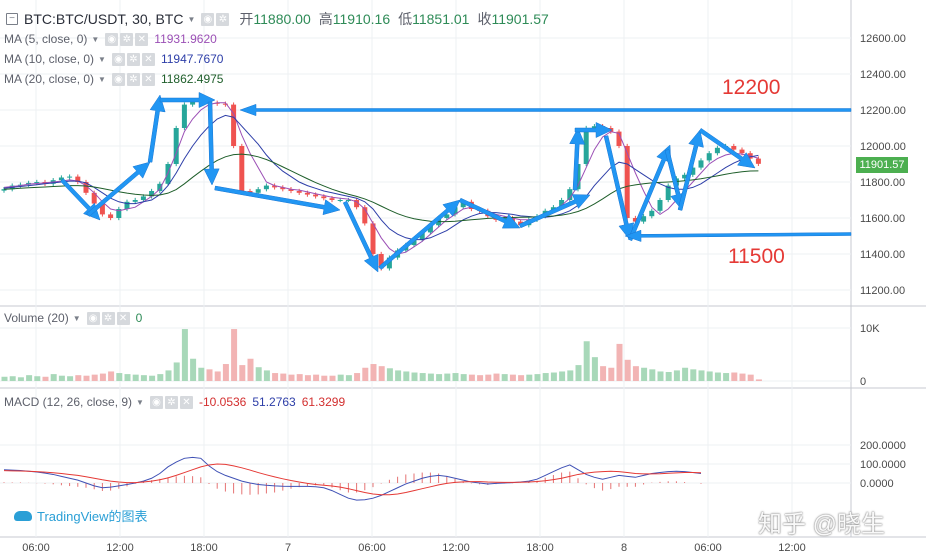 The height and width of the screenshot is (557, 926). I want to click on macd-label: MACD (12, 26, close, 9), so click(68, 402).